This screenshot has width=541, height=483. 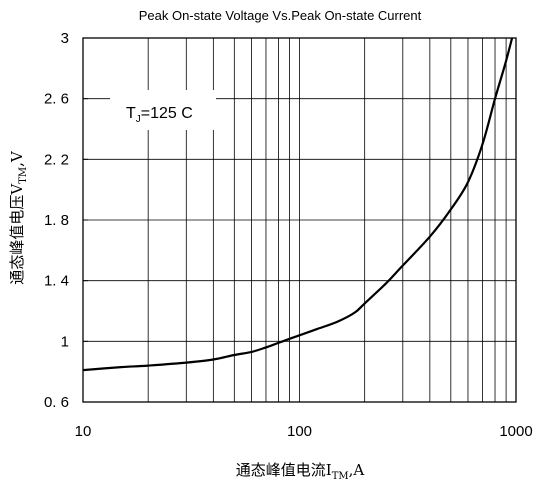 I want to click on annotation-box, so click(x=163, y=110).